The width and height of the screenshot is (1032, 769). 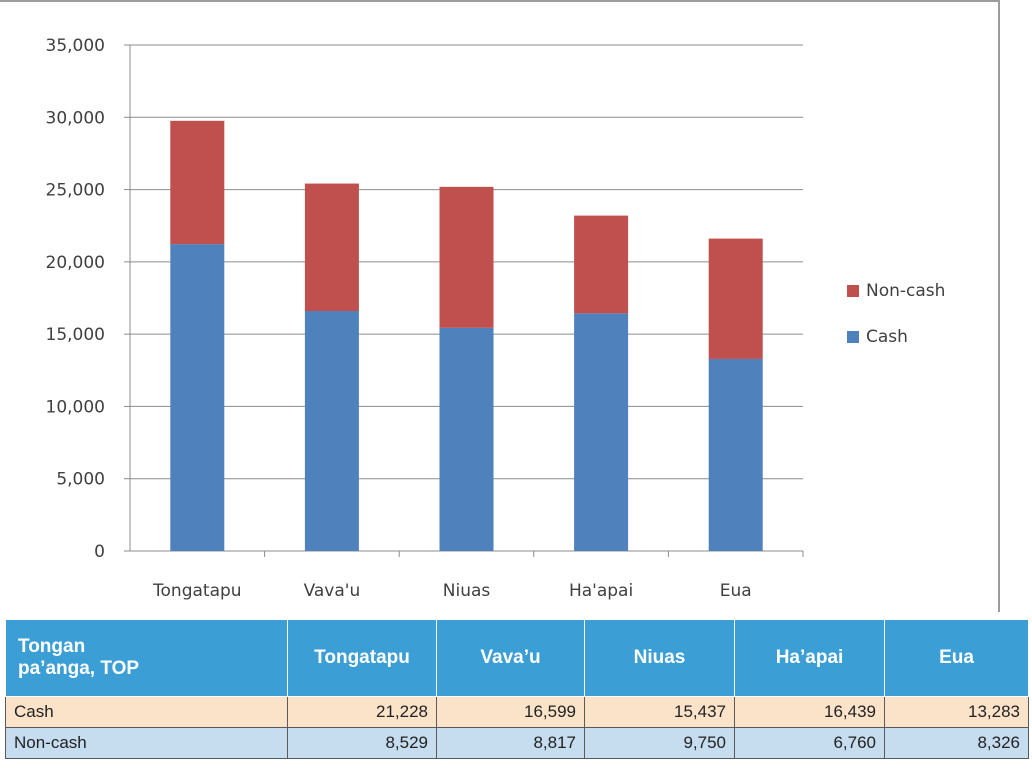 What do you see at coordinates (332, 591) in the screenshot?
I see `x-tick-label: Vava'u` at bounding box center [332, 591].